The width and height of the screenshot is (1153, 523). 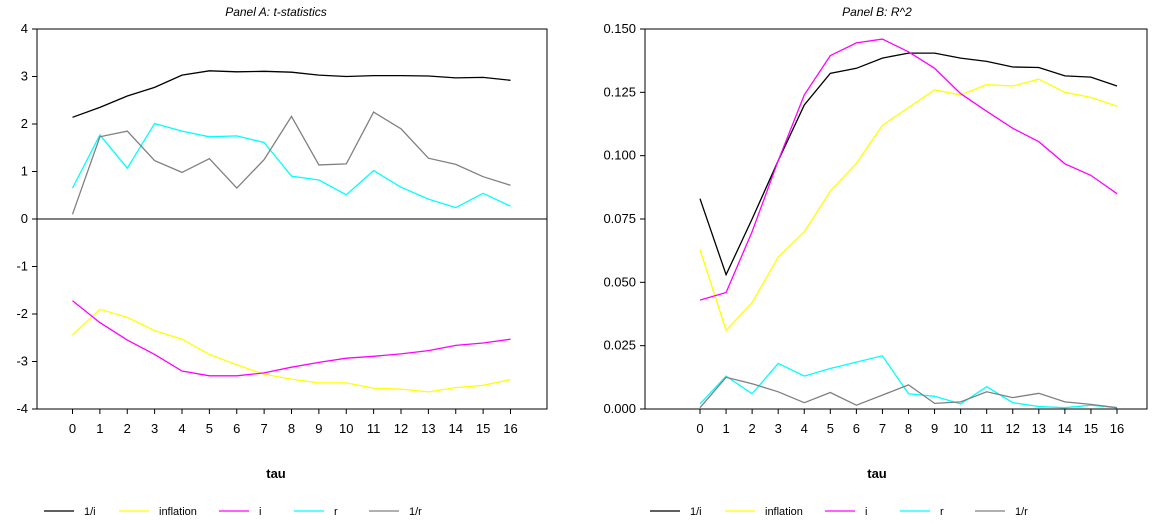 What do you see at coordinates (24, 171) in the screenshot?
I see `y-tick-label: 1` at bounding box center [24, 171].